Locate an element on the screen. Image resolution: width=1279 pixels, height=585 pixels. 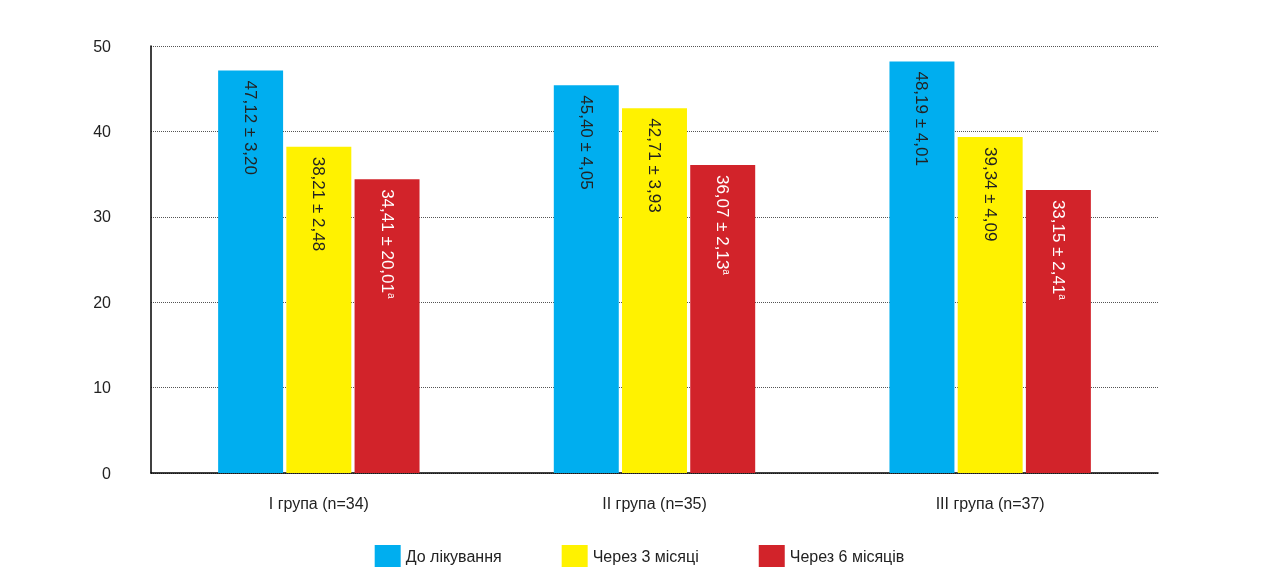
legend-label: До лікування is located at coordinates (453, 556).